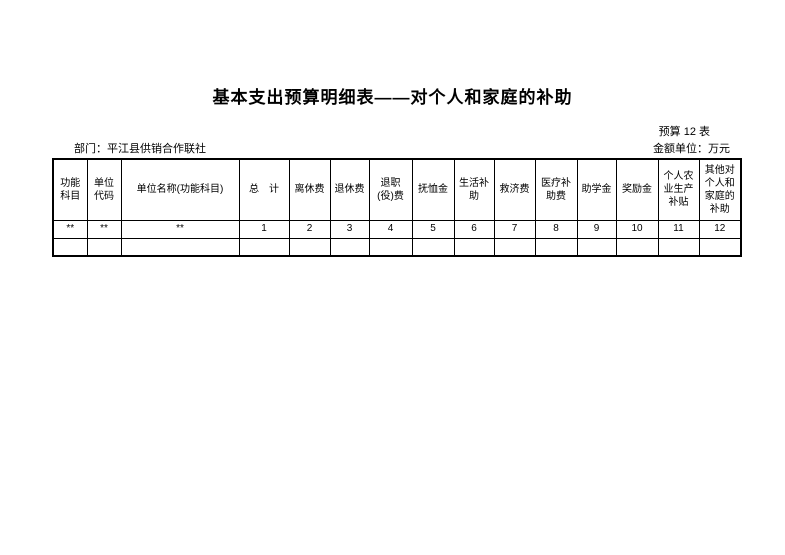 The height and width of the screenshot is (555, 785). I want to click on code-cell: 8, so click(556, 229).